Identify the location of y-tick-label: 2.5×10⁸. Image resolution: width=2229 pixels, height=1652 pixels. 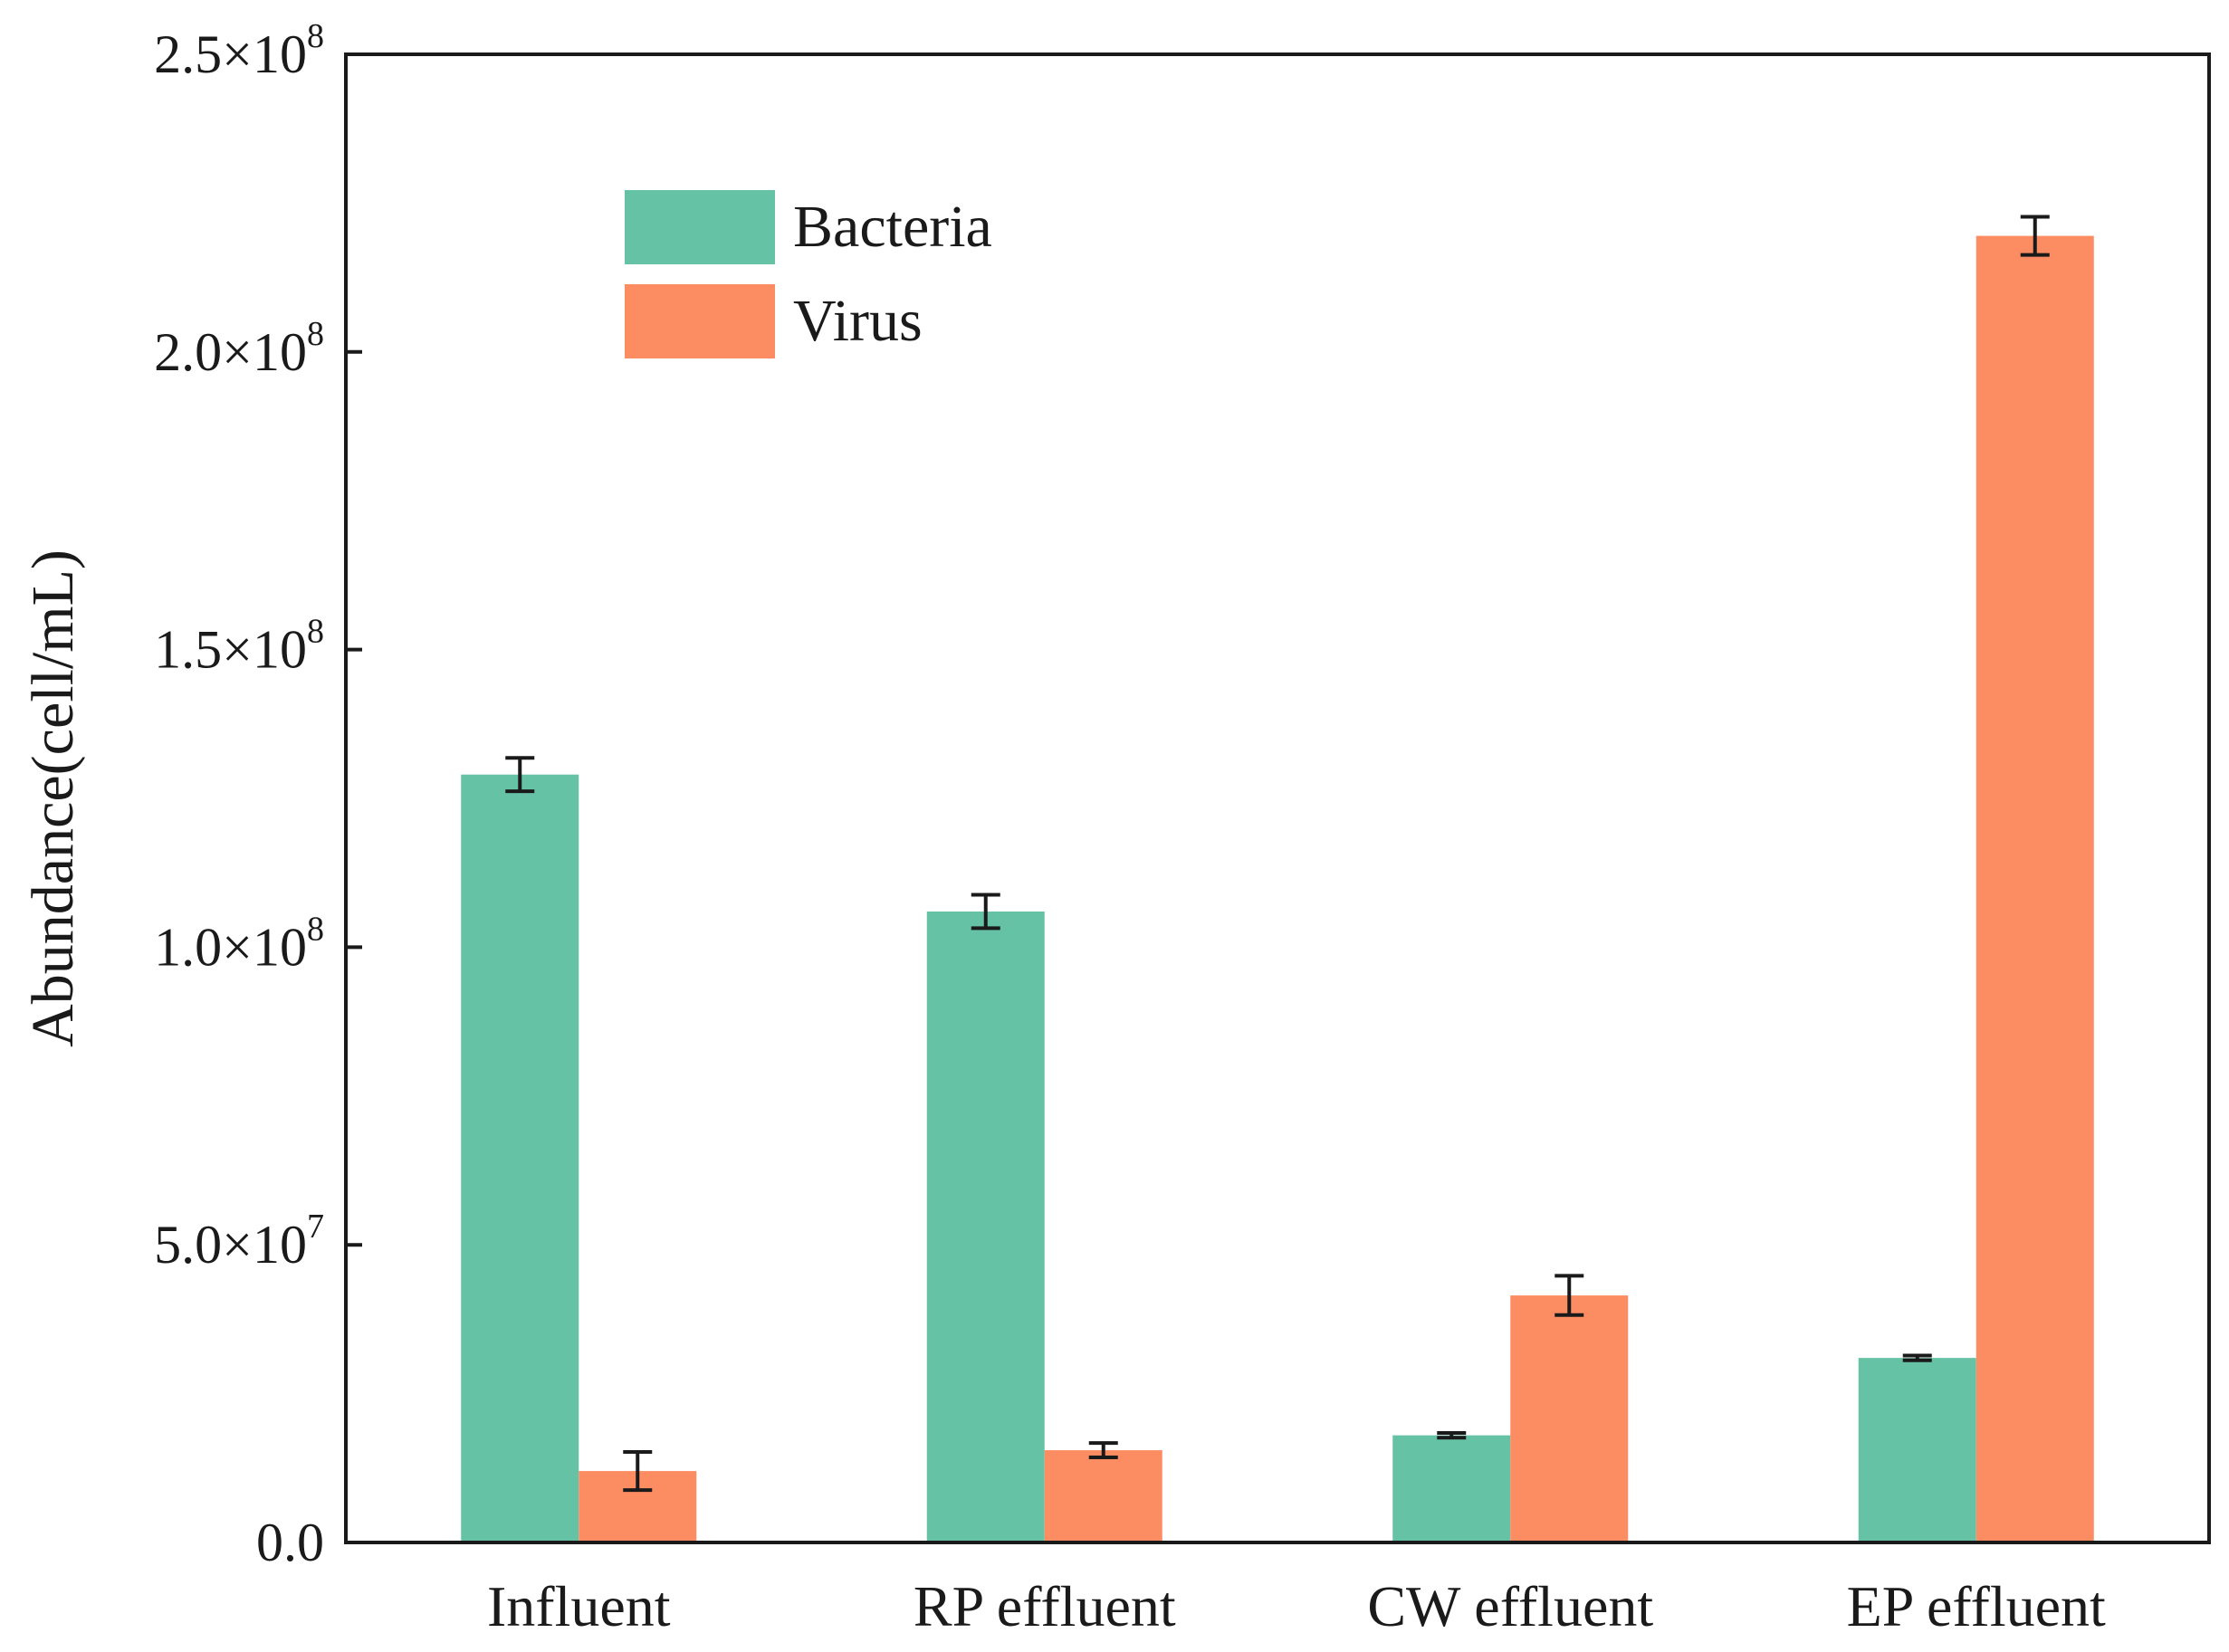
(239, 50).